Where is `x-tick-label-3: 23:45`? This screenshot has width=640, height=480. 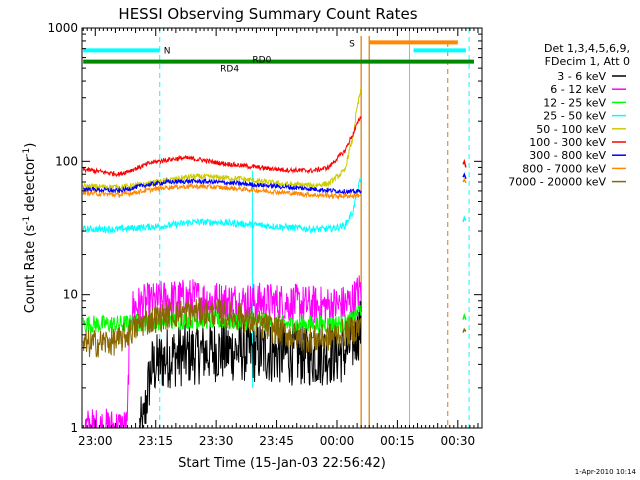
x-tick-label-3: 23:45 is located at coordinates (276, 441).